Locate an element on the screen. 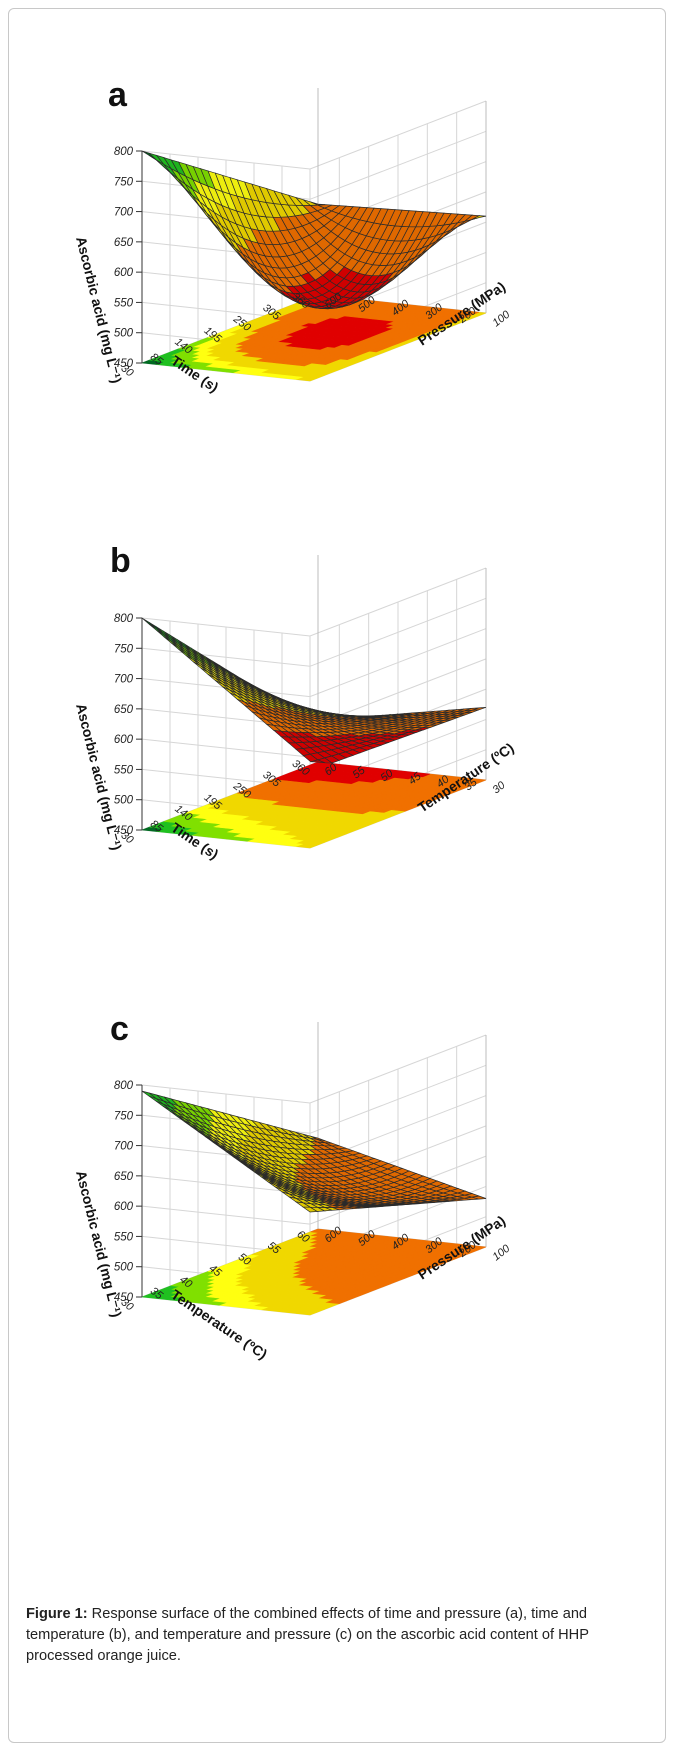  panel-letter-b: b is located at coordinates (120, 561).